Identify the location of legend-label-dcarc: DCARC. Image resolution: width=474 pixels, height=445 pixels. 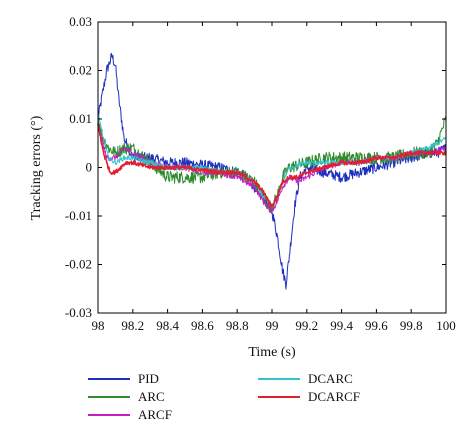
(330, 378).